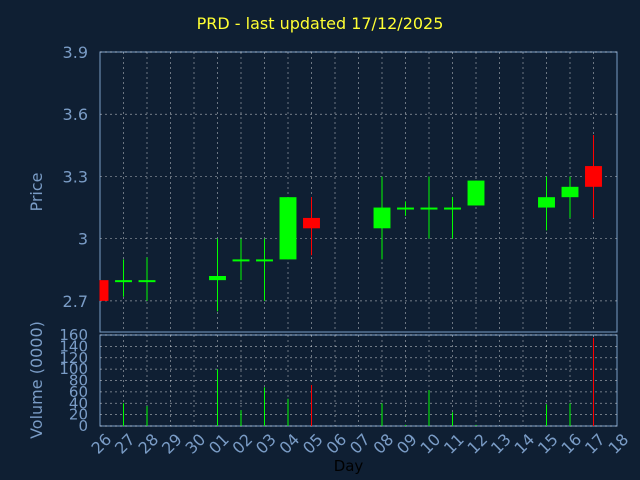 The image size is (640, 480). Describe the element at coordinates (78, 392) in the screenshot. I see `volume-y-tick-label: 60` at that location.